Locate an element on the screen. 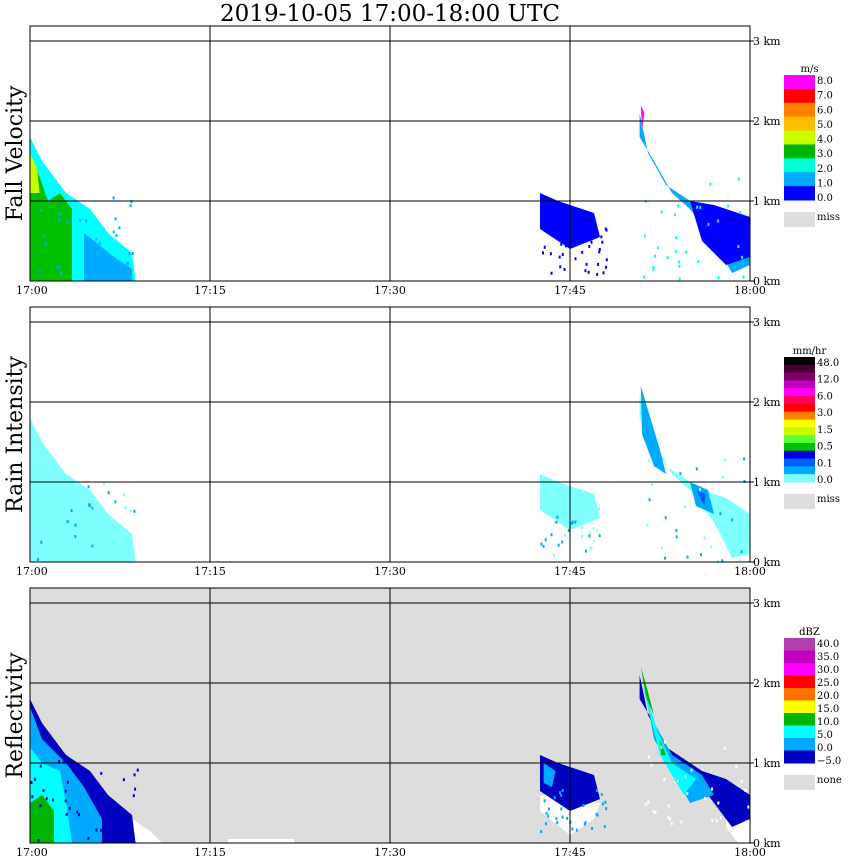 This screenshot has width=850, height=868. colorbar-label: 15.0 is located at coordinates (828, 709).